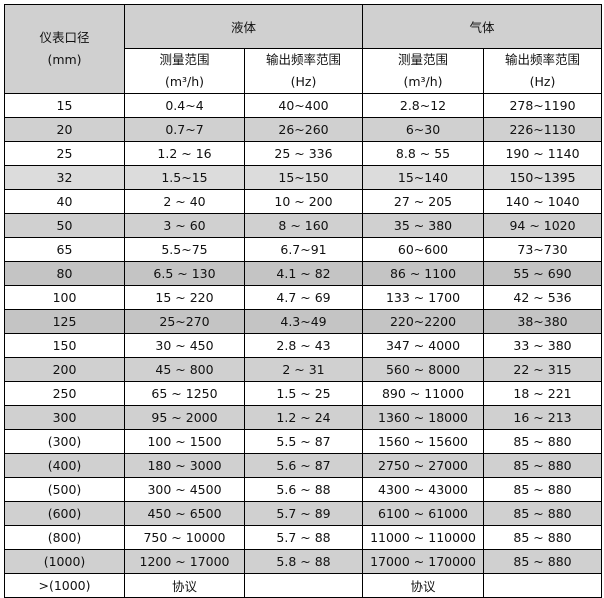 This screenshot has width=604, height=598. I want to click on liquid-range-cell: 0.4~4, so click(184, 105).